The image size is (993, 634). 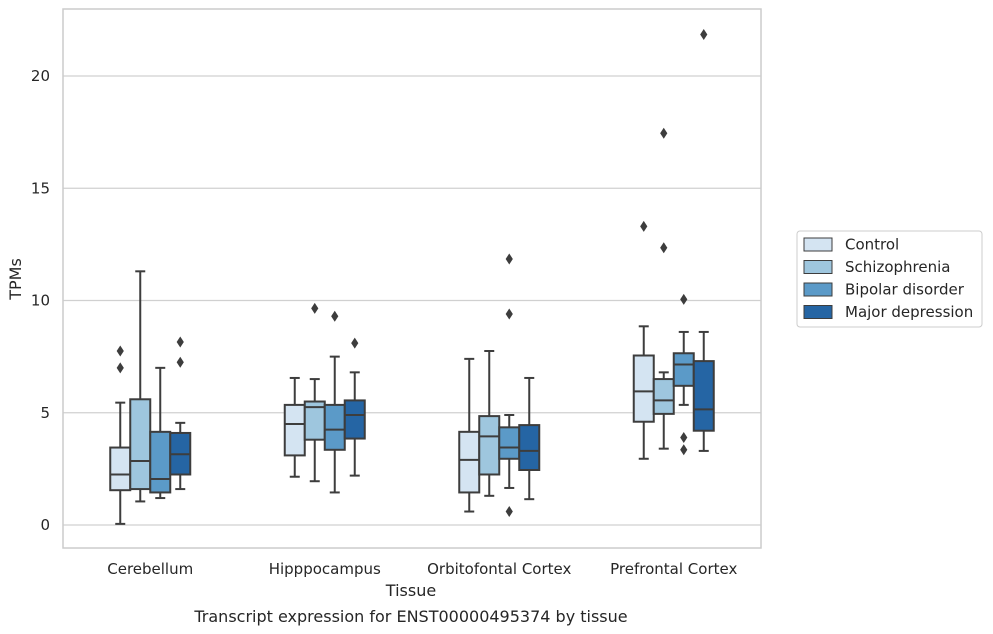 What do you see at coordinates (673, 569) in the screenshot?
I see `x-tick-label: Prefrontal Cortex` at bounding box center [673, 569].